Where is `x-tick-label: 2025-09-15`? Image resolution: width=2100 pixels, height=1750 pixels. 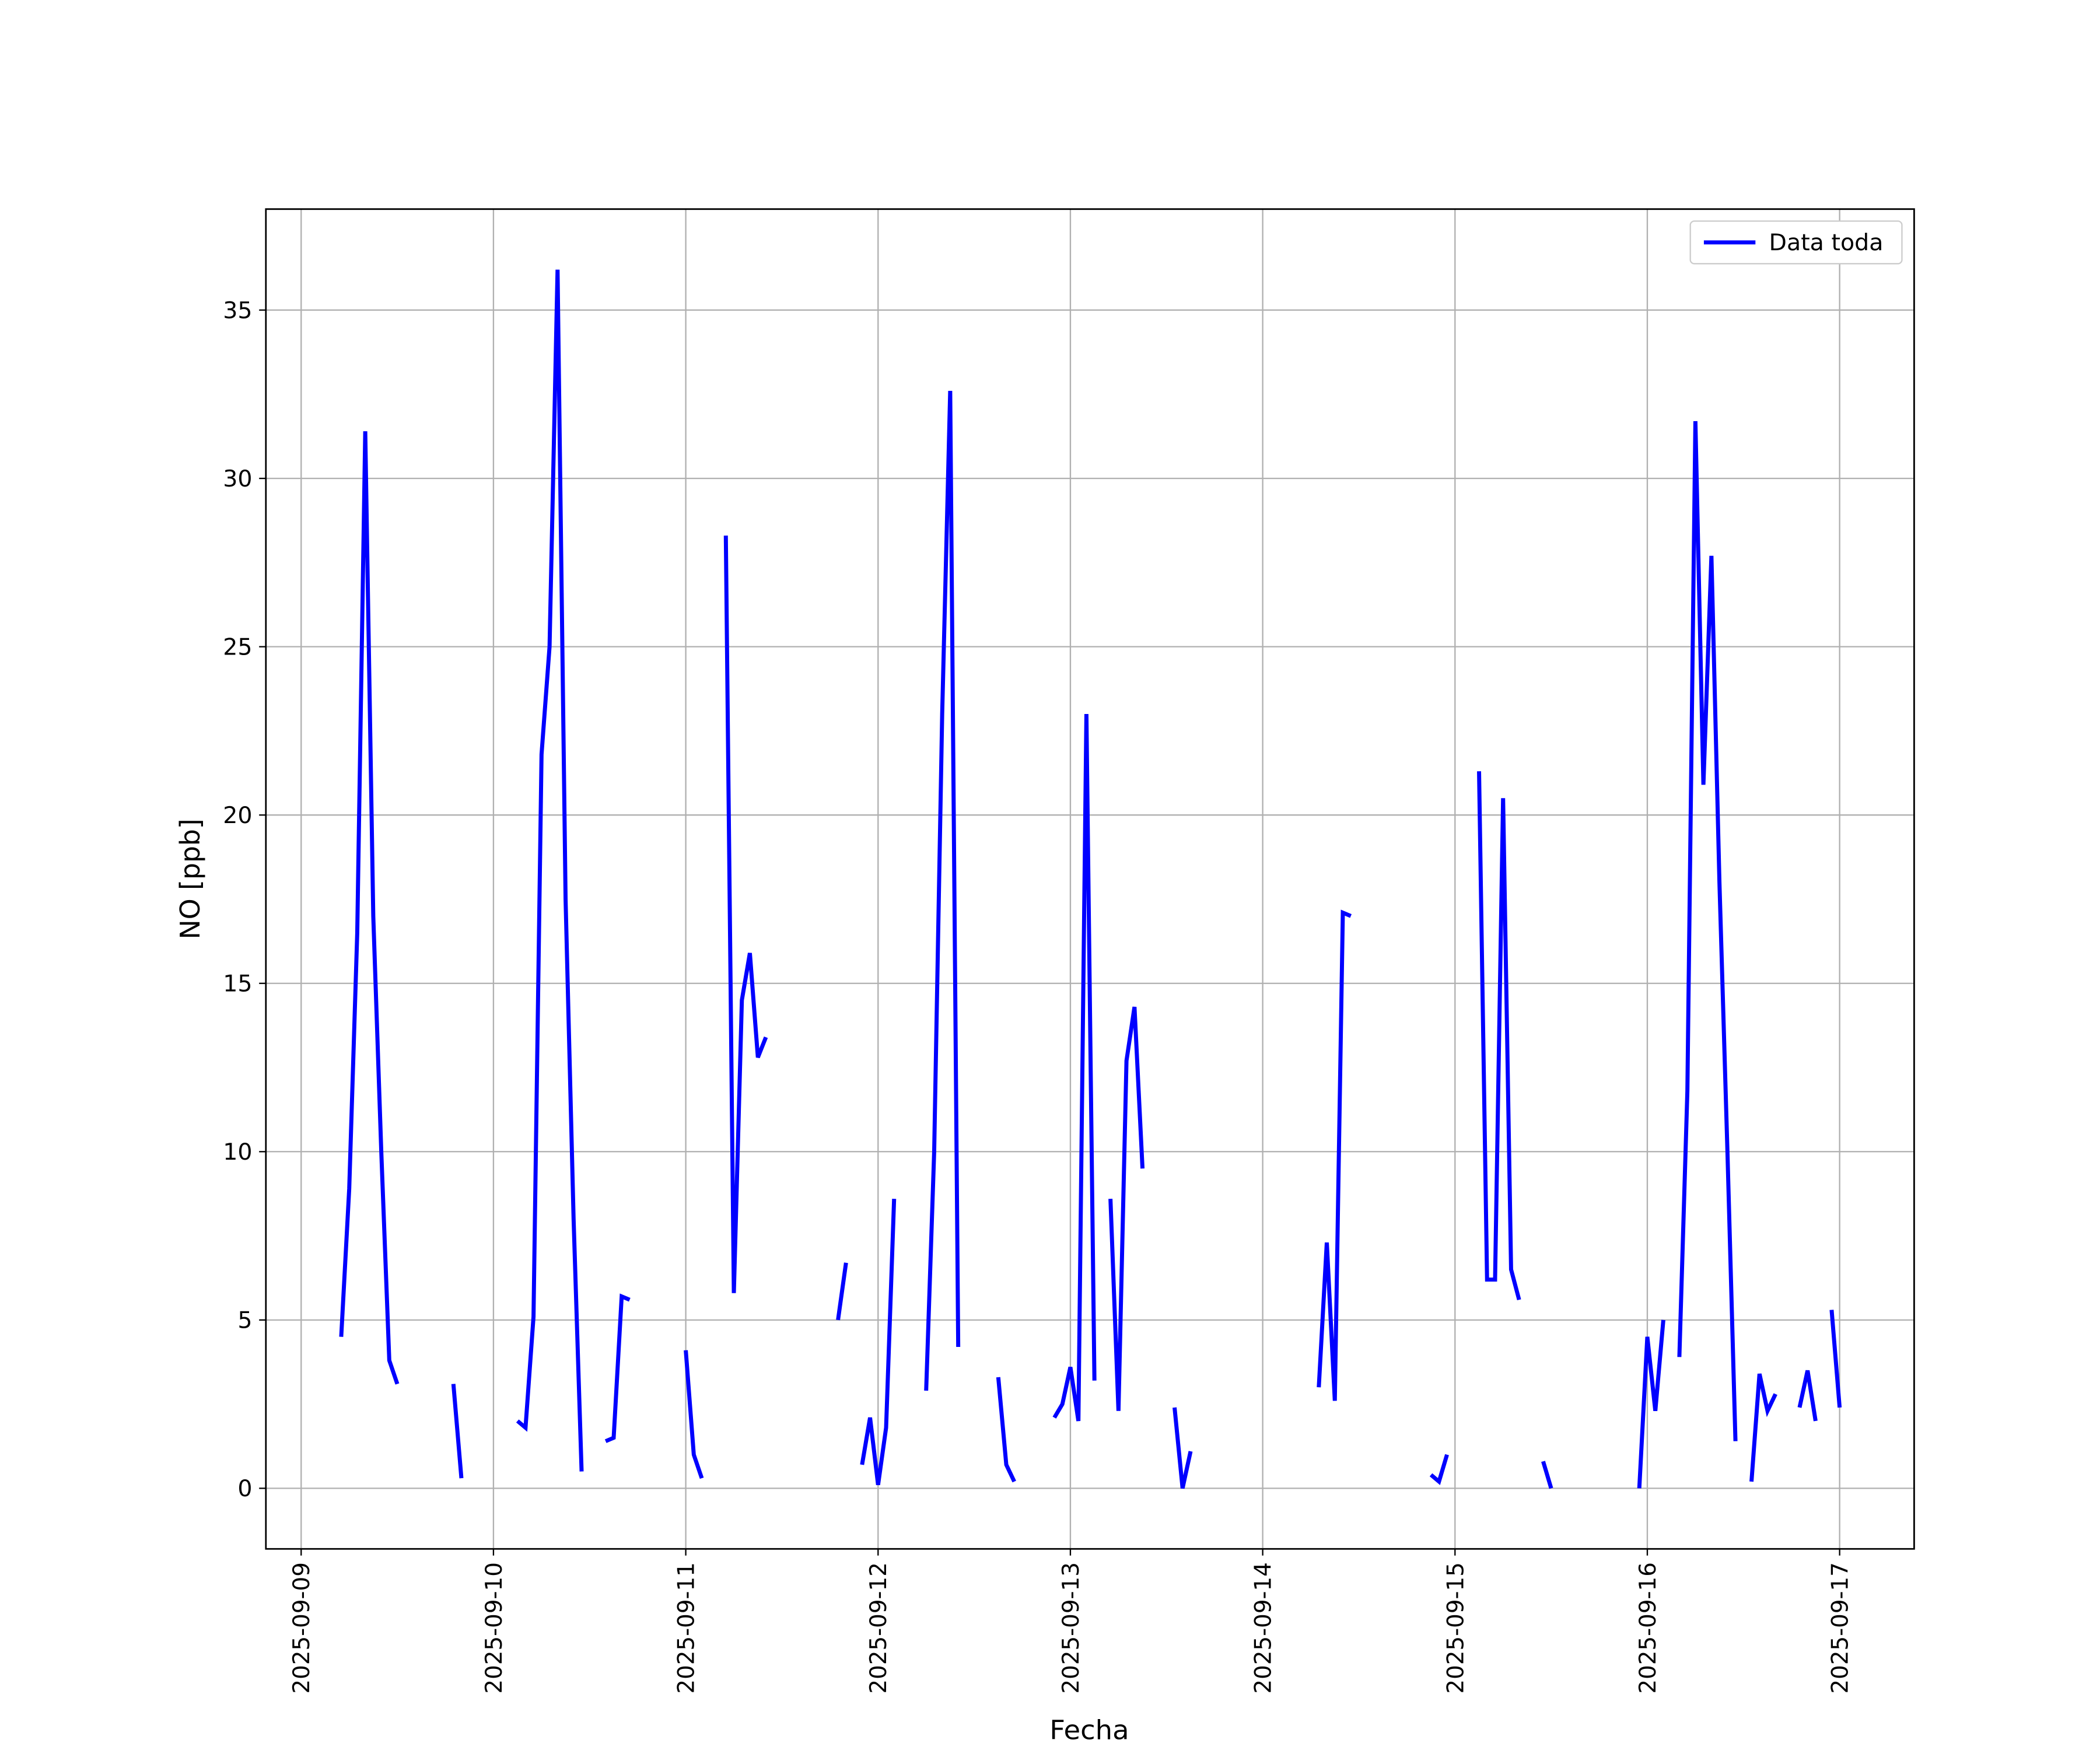 x-tick-label: 2025-09-15 is located at coordinates (1456, 1627).